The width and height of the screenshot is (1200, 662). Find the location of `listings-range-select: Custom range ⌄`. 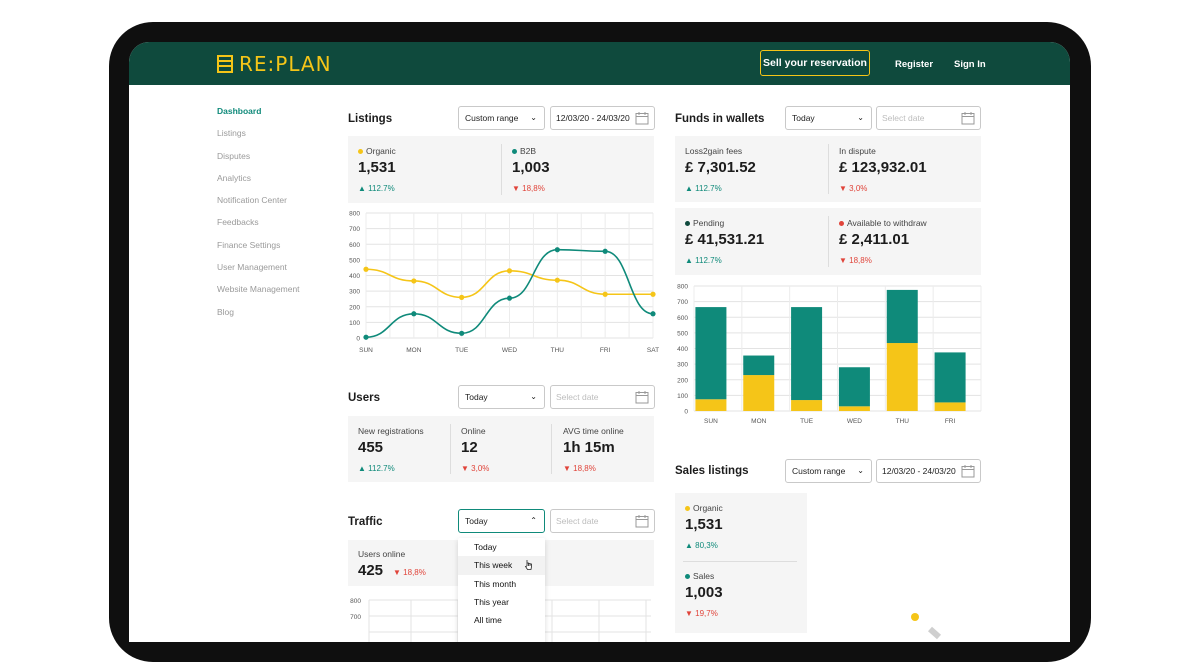

listings-range-select: Custom range ⌄ is located at coordinates (501, 118).